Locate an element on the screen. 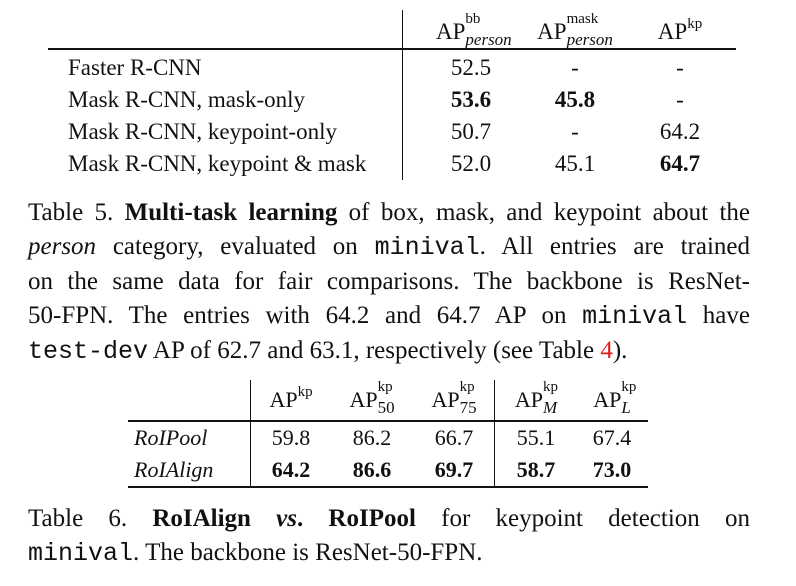 Image resolution: width=796 pixels, height=586 pixels. table-5-row-label: Faster R-CNN is located at coordinates (135, 67).